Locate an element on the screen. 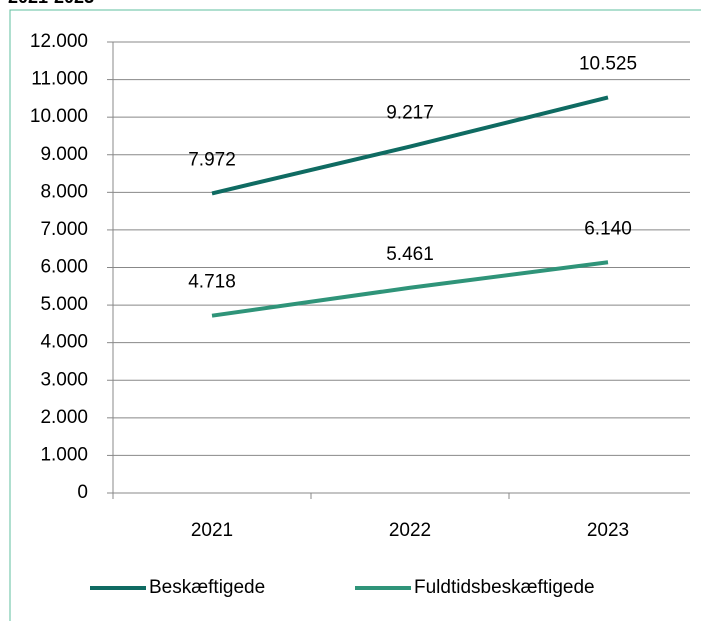  y-tick-label: 9.000 is located at coordinates (64, 154).